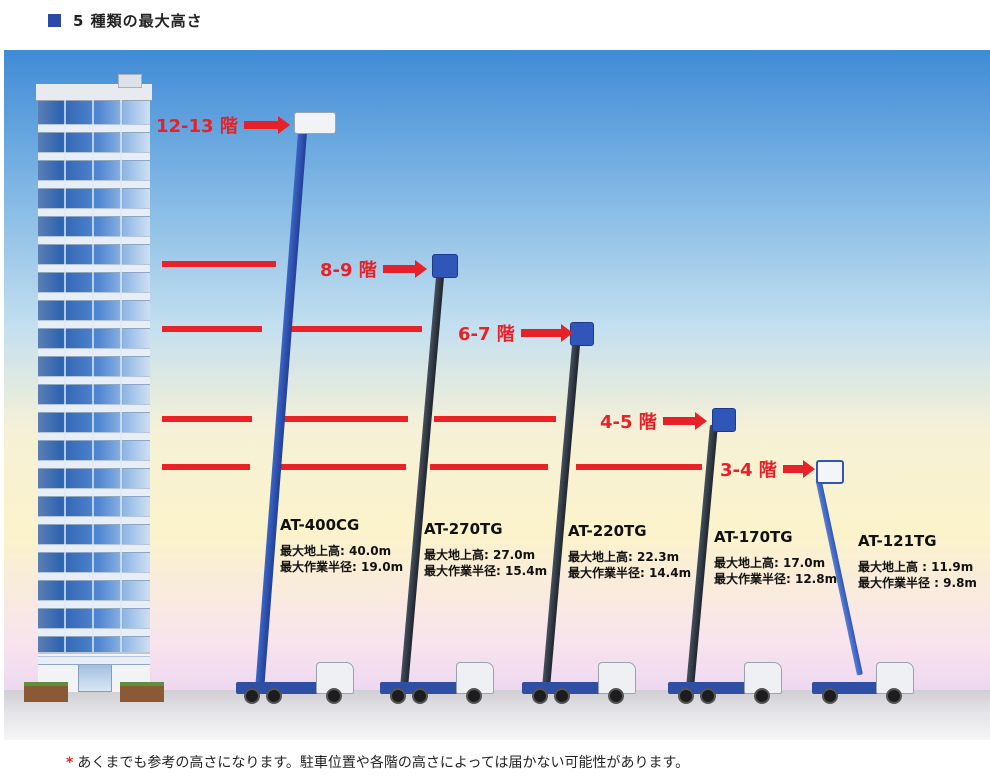  Describe the element at coordinates (445, 266) in the screenshot. I see `basket-at-270tg` at that location.